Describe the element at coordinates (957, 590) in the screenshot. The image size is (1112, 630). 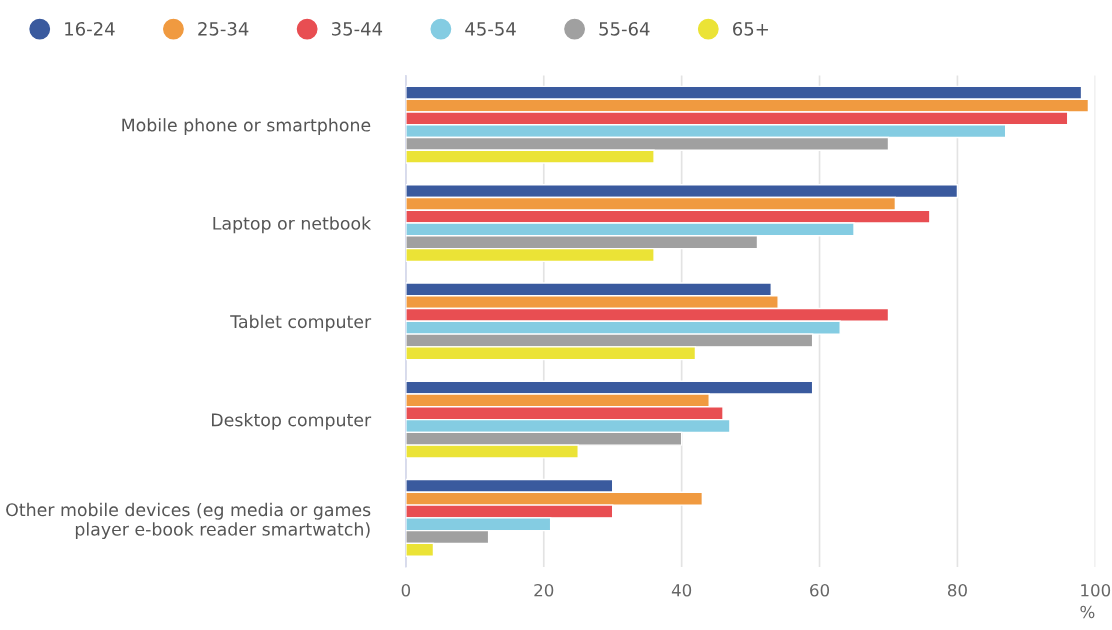
I see `x-tick-label: 80` at that location.